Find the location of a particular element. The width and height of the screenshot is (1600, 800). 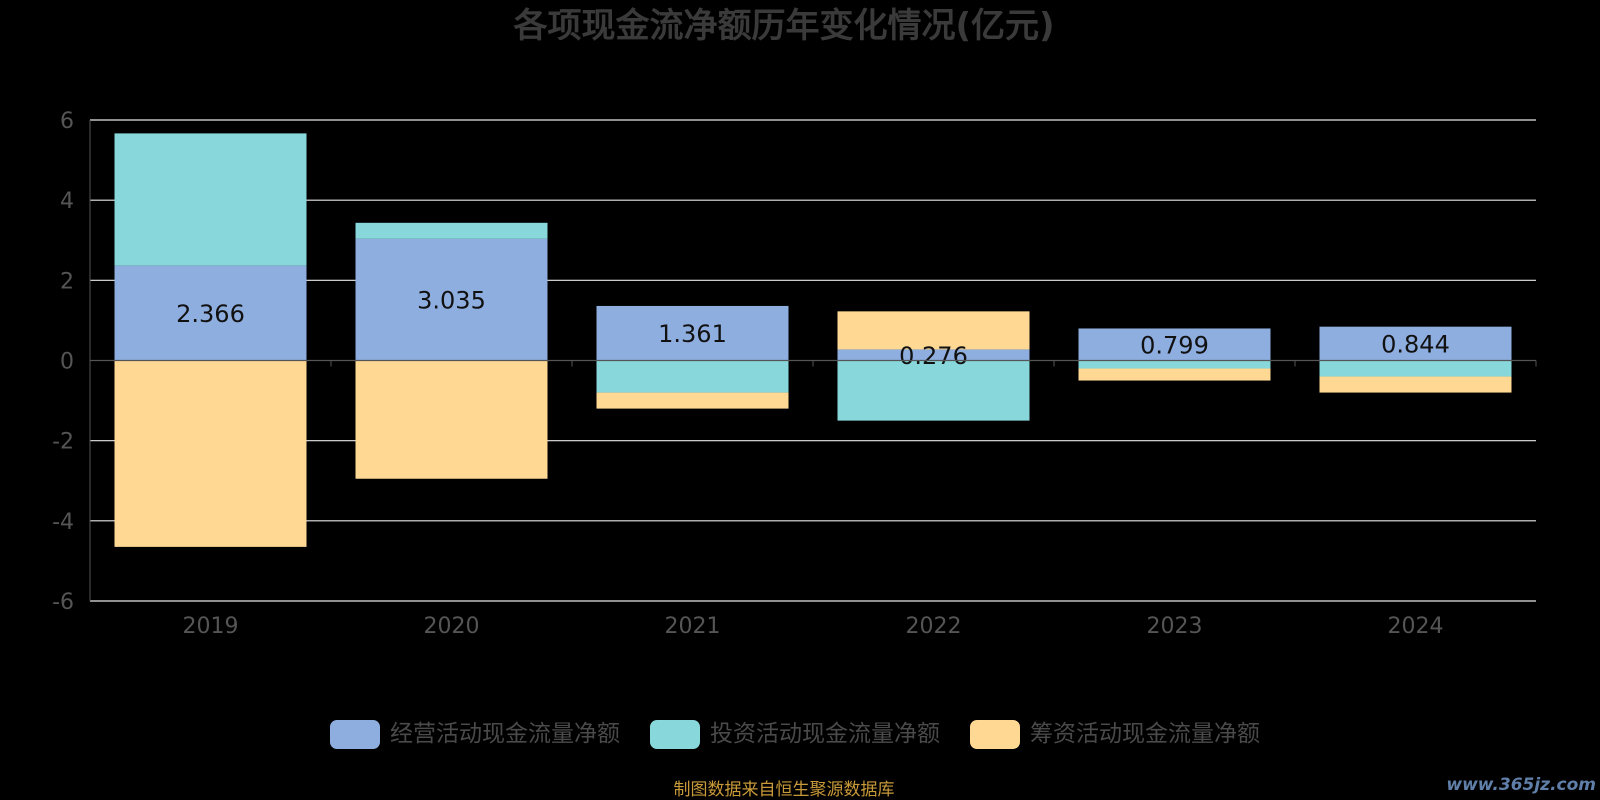

y-tick-label: 0 is located at coordinates (67, 362).